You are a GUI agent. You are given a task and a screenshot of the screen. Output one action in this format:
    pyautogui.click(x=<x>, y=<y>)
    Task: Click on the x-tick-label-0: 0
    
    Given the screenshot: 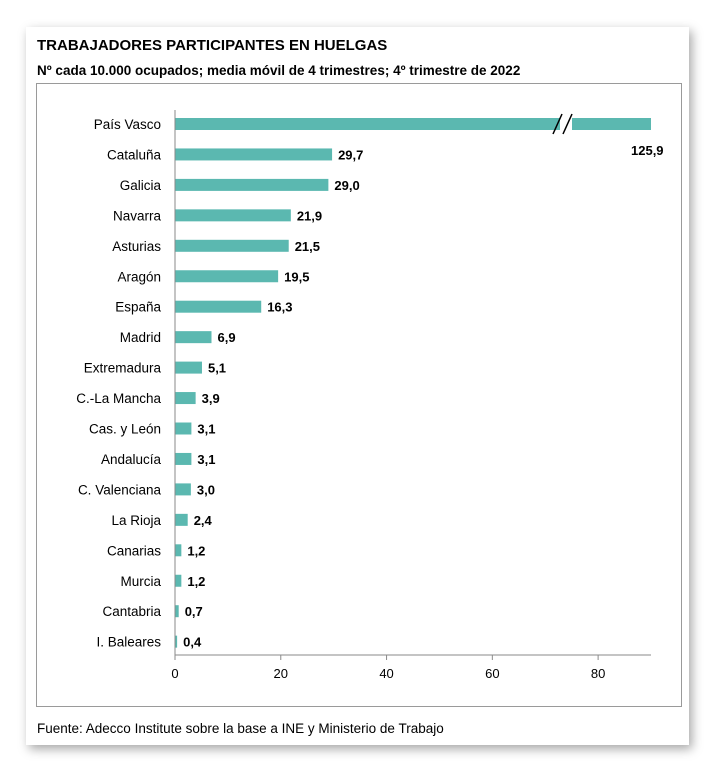 What is the action you would take?
    pyautogui.click(x=174, y=673)
    